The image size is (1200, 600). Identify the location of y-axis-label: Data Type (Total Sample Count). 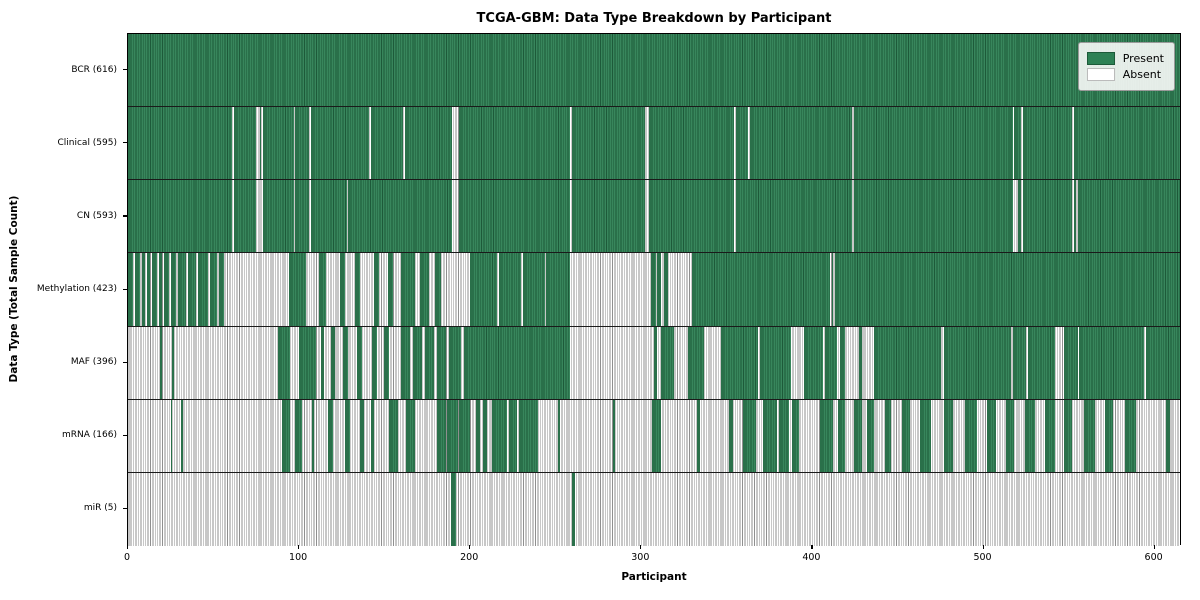
(14, 289).